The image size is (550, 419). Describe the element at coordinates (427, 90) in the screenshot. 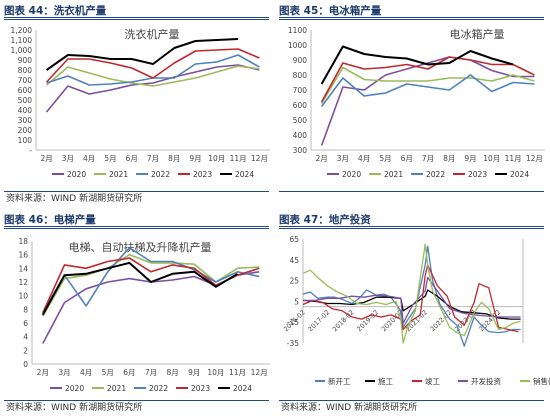

I see `series-line-2022` at that location.